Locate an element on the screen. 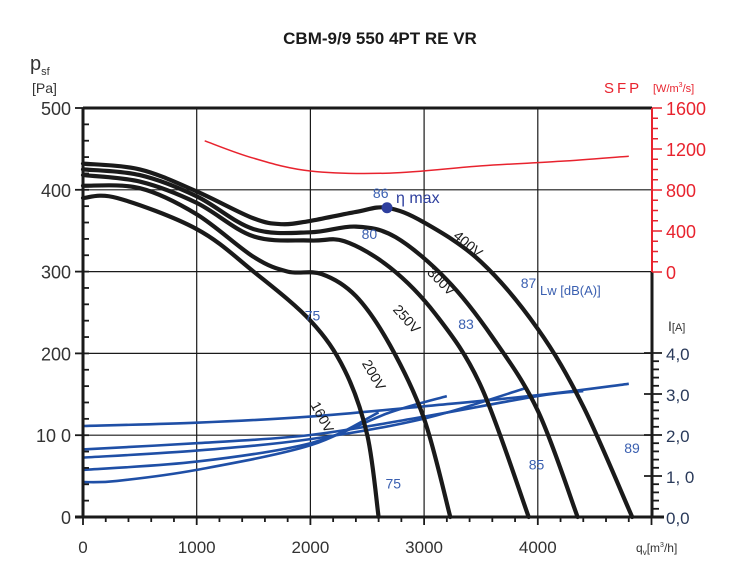  current-axis-label: I[A] is located at coordinates (676, 326).